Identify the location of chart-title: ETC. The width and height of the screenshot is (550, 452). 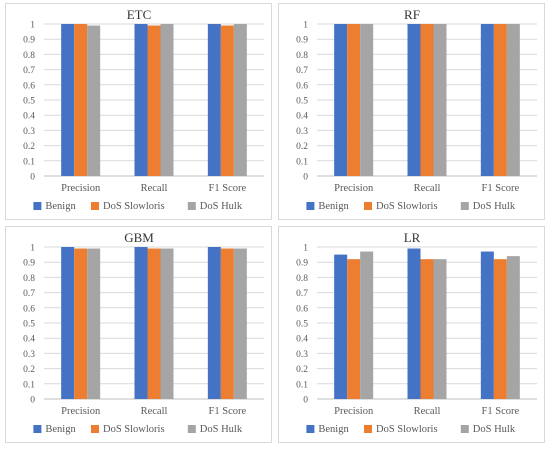
(139, 14).